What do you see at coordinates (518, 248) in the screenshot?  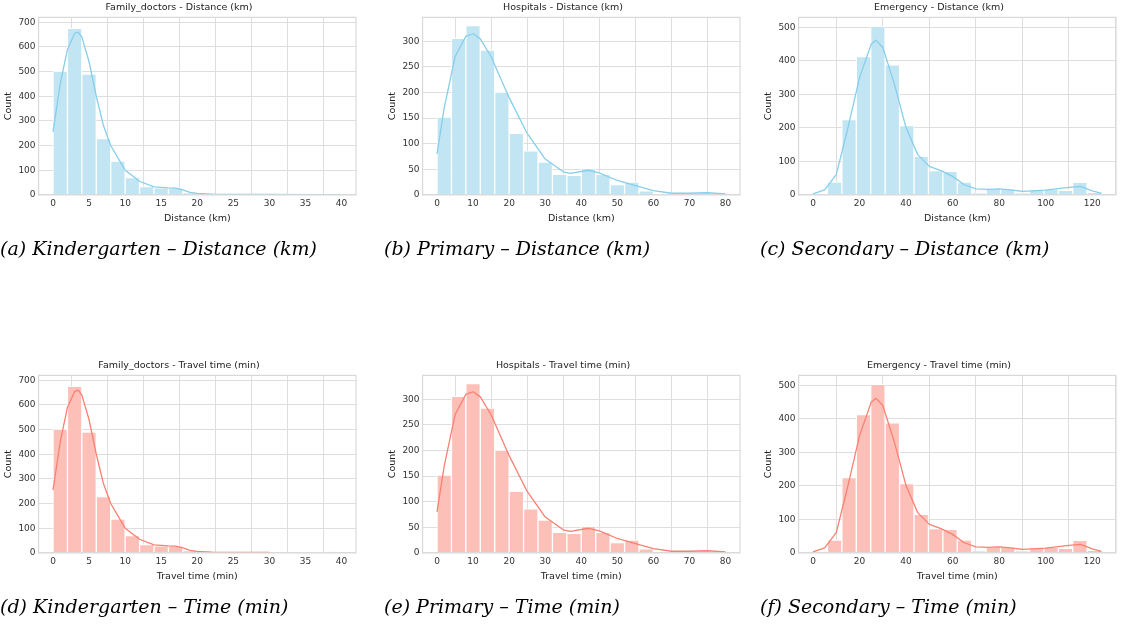 I see `text: (b) Primary – Distance (km)` at bounding box center [518, 248].